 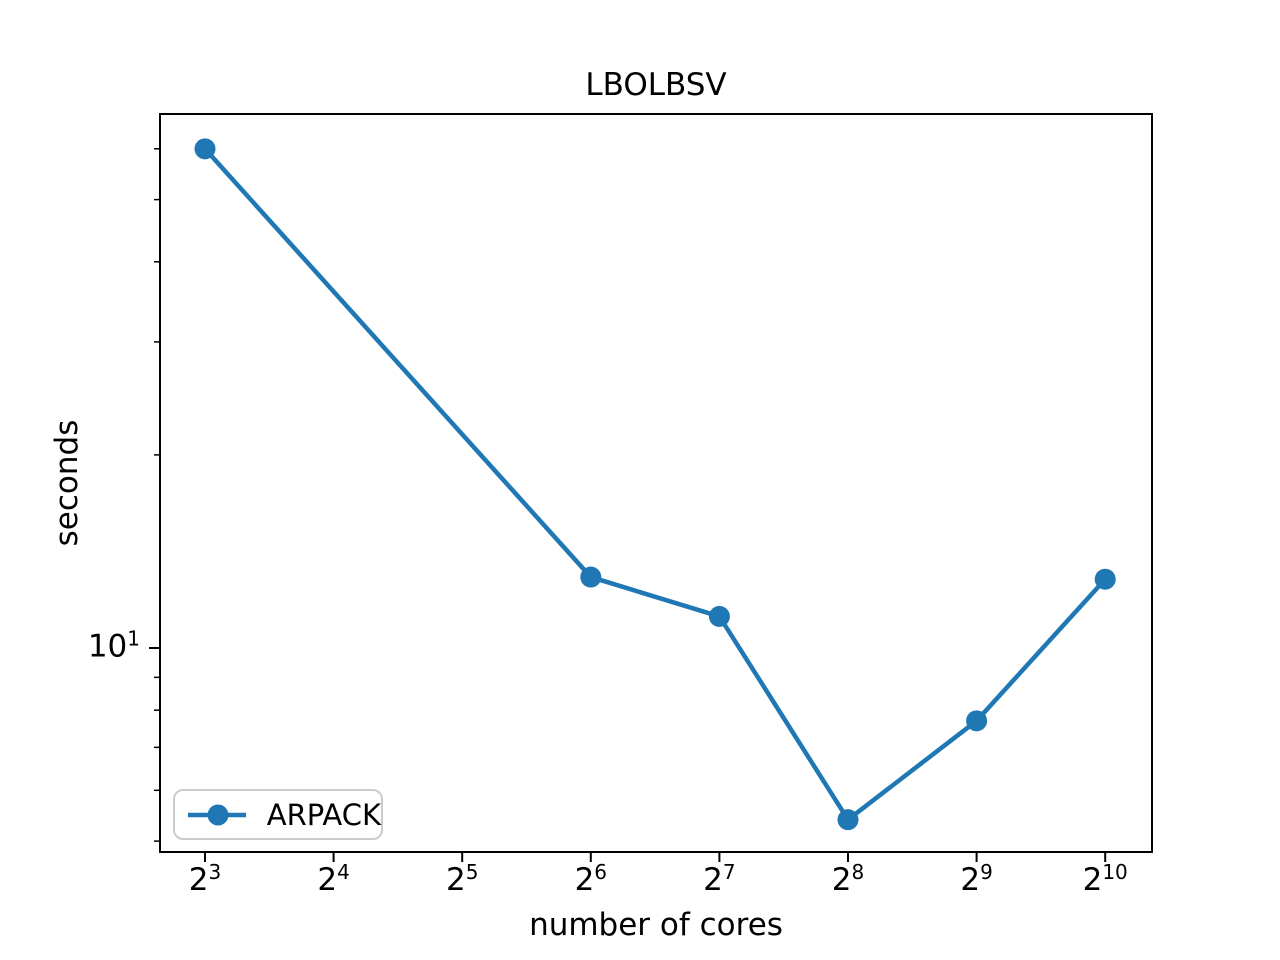 What do you see at coordinates (133, 638) in the screenshot?
I see `y-tick-exponent: 1` at bounding box center [133, 638].